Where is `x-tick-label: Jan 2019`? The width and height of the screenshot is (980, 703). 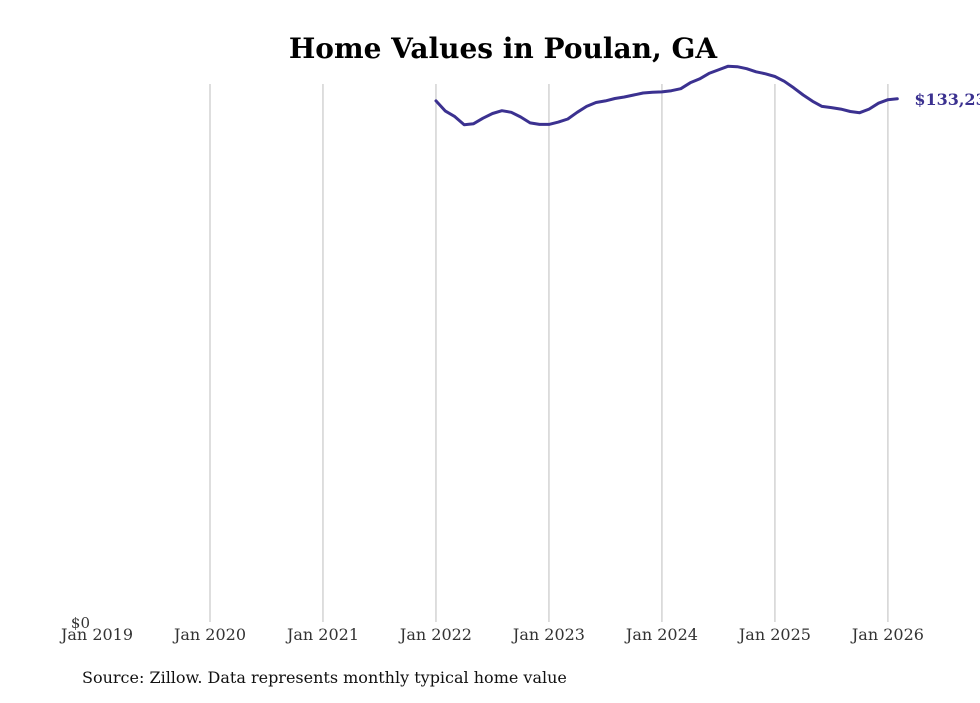
x-tick-label: Jan 2019 is located at coordinates (96, 634).